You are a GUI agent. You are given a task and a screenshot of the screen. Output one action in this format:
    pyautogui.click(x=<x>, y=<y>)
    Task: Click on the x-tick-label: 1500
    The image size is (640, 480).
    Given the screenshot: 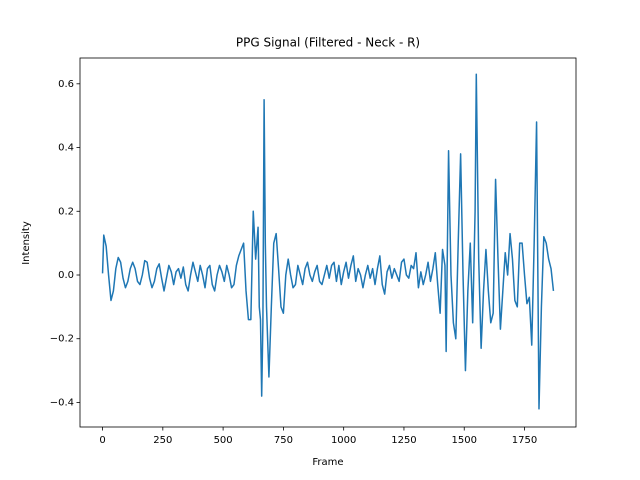 What is the action you would take?
    pyautogui.click(x=464, y=440)
    